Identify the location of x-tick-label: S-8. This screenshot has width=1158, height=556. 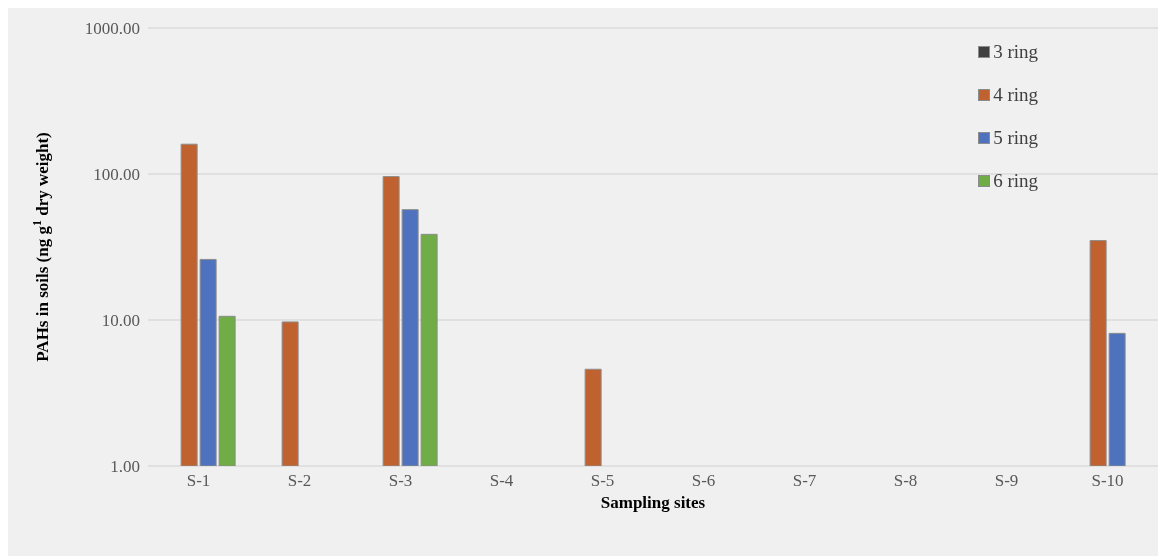
(905, 481).